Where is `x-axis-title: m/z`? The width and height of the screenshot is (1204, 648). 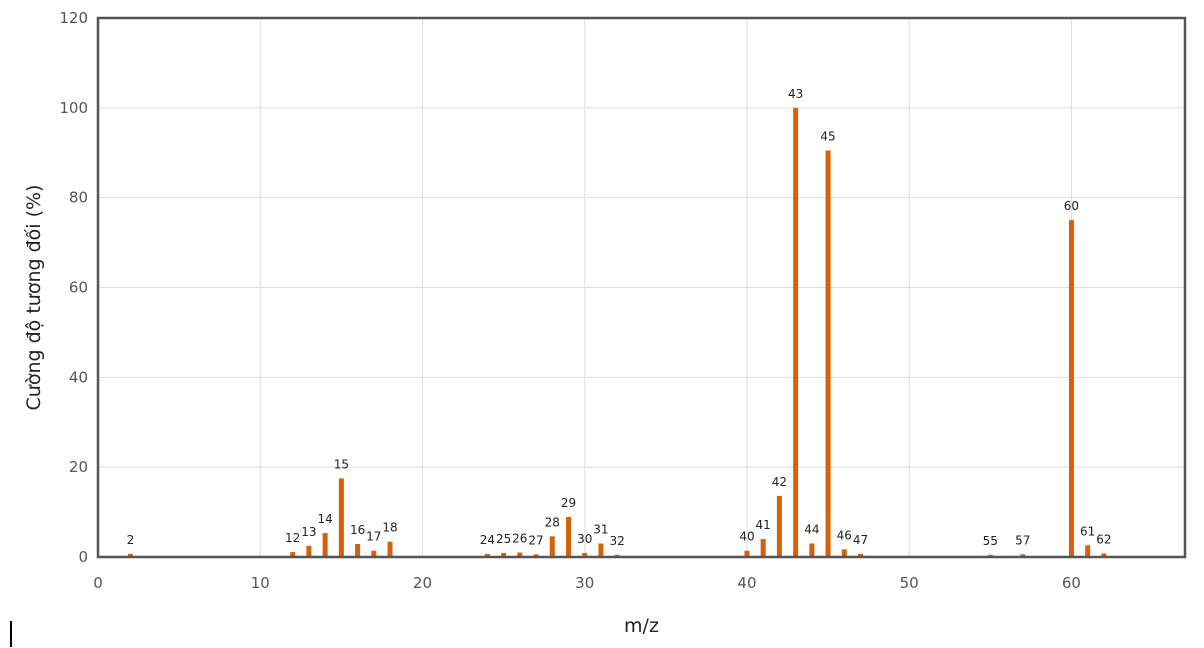 x-axis-title: m/z is located at coordinates (641, 626).